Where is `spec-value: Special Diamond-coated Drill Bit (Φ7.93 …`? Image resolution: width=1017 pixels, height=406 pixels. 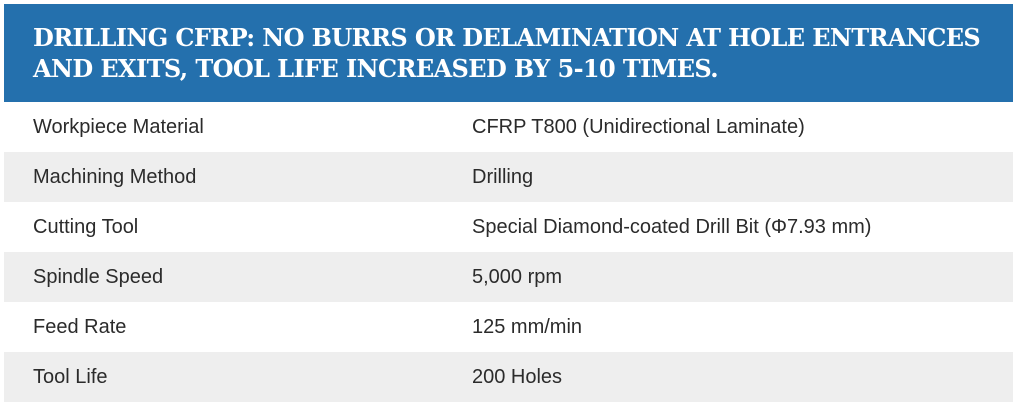 spec-value: Special Diamond-coated Drill Bit (Φ7.93 … is located at coordinates (672, 227).